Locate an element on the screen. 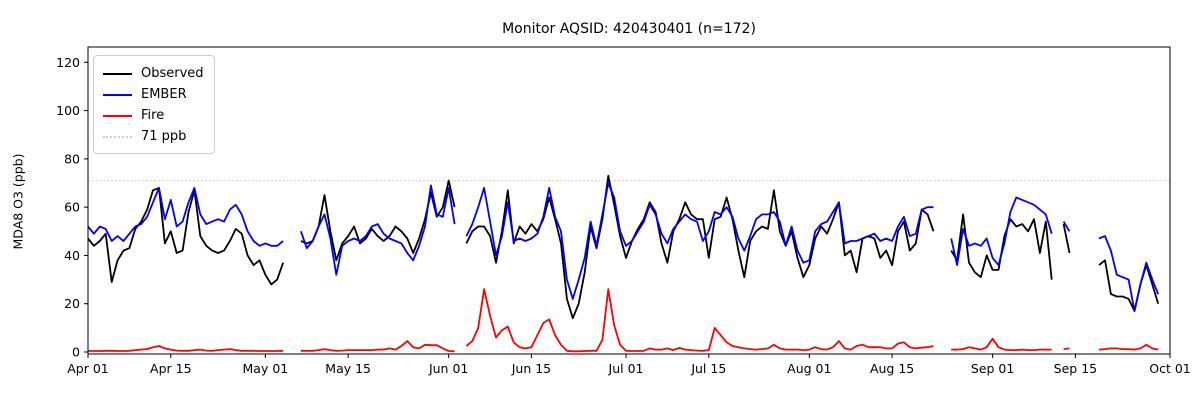 Image resolution: width=1200 pixels, height=400 pixels. x-tick-label: May 15 is located at coordinates (348, 368).